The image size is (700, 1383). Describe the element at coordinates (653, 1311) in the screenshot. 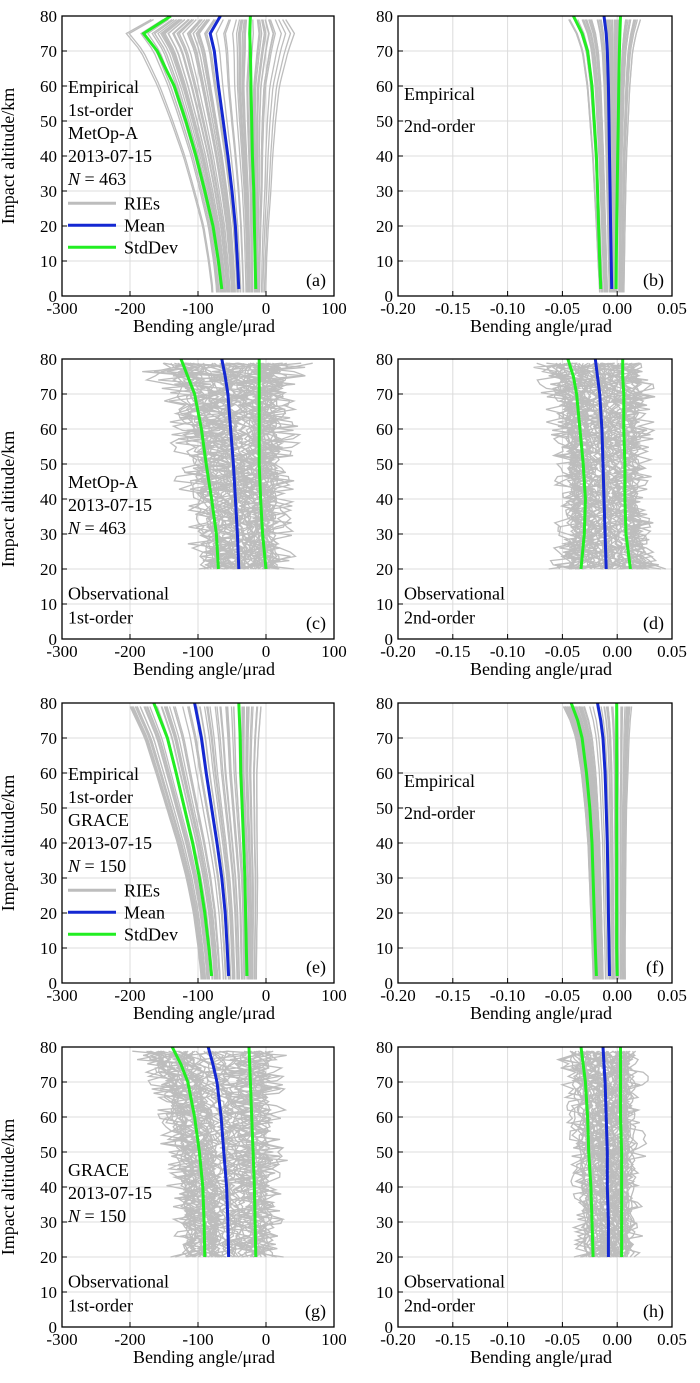

I see `panel-label: (h)` at that location.